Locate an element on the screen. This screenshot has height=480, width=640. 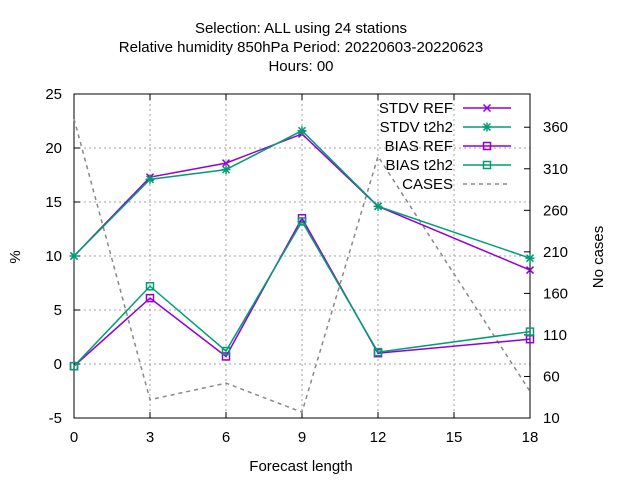
x-tick-label: 0 is located at coordinates (74, 437).